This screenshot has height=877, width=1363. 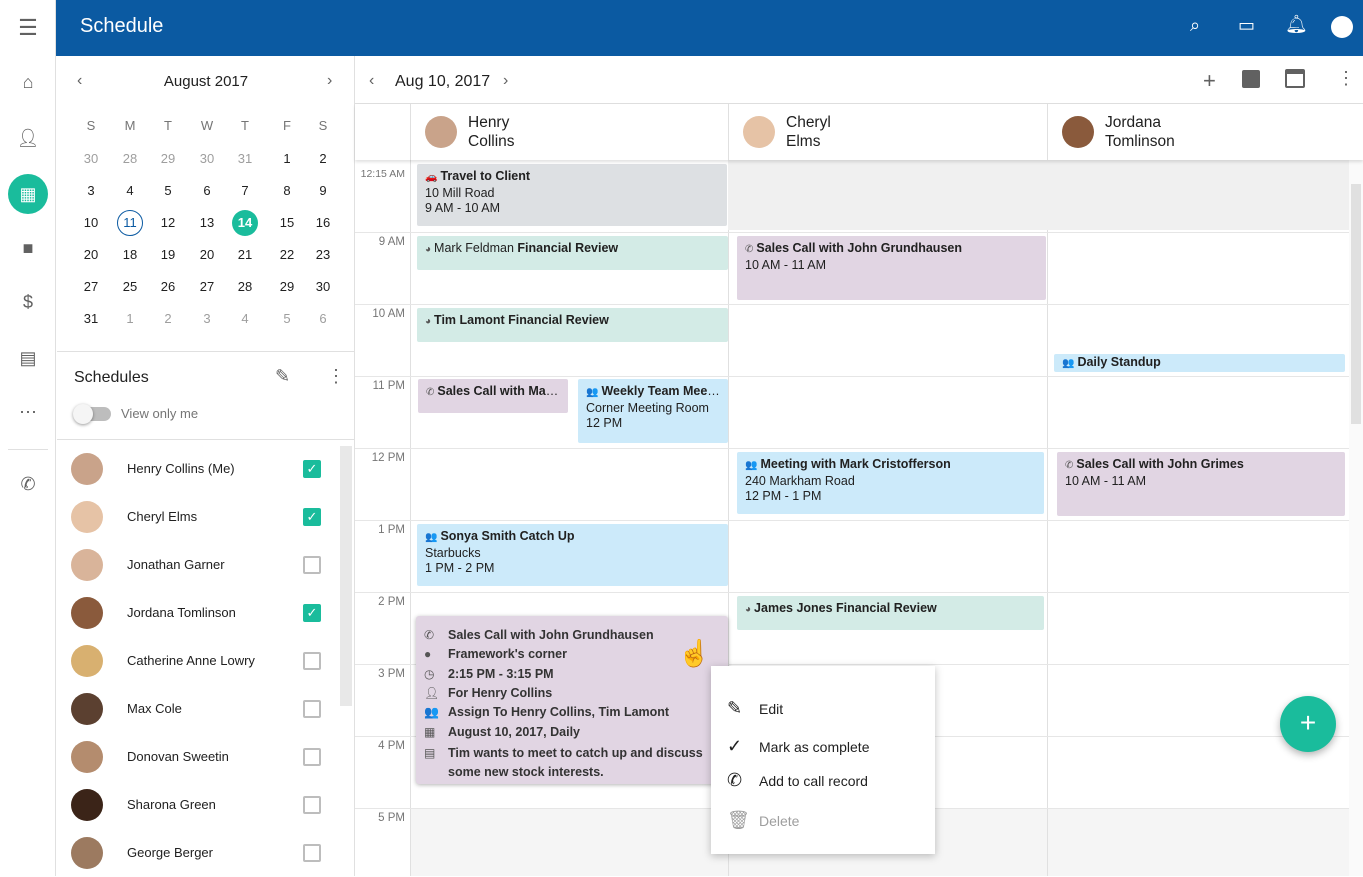 What do you see at coordinates (28, 411) in the screenshot?
I see `tag-icon: ⋯` at bounding box center [28, 411].